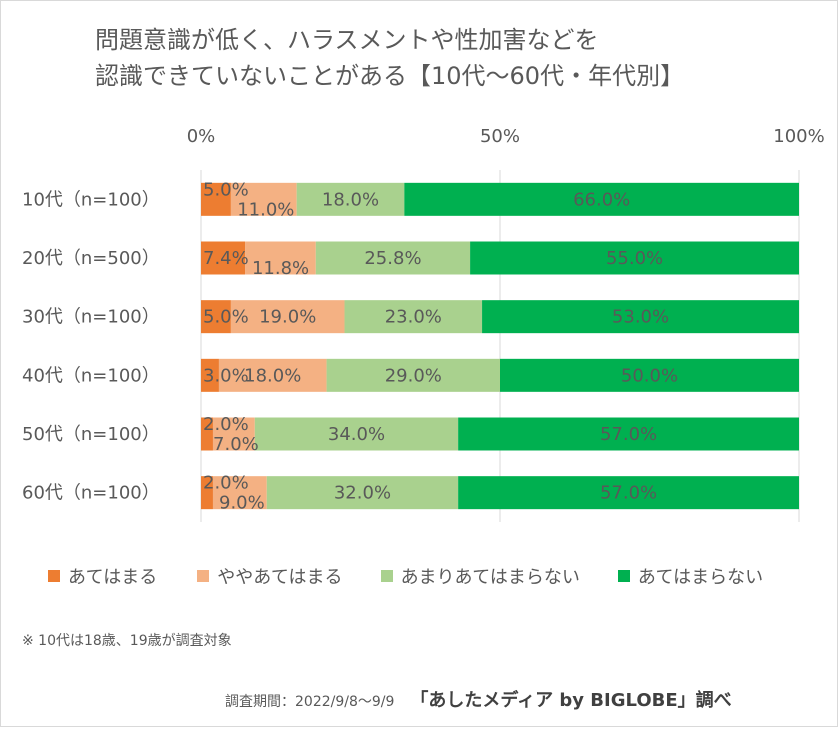 This screenshot has height=729, width=840. Describe the element at coordinates (91, 375) in the screenshot. I see `category-label-3: 40代（n=100）` at that location.